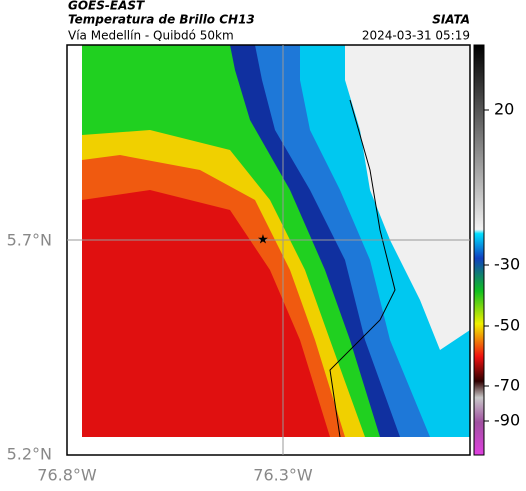 The image size is (526, 491). What do you see at coordinates (283, 475) in the screenshot?
I see `x-label: 76.3°W` at bounding box center [283, 475].